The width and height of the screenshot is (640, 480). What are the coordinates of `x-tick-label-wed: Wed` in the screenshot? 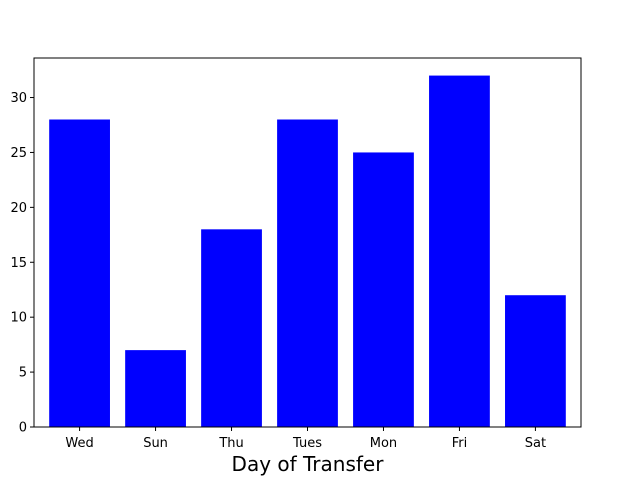 It's located at (79, 443).